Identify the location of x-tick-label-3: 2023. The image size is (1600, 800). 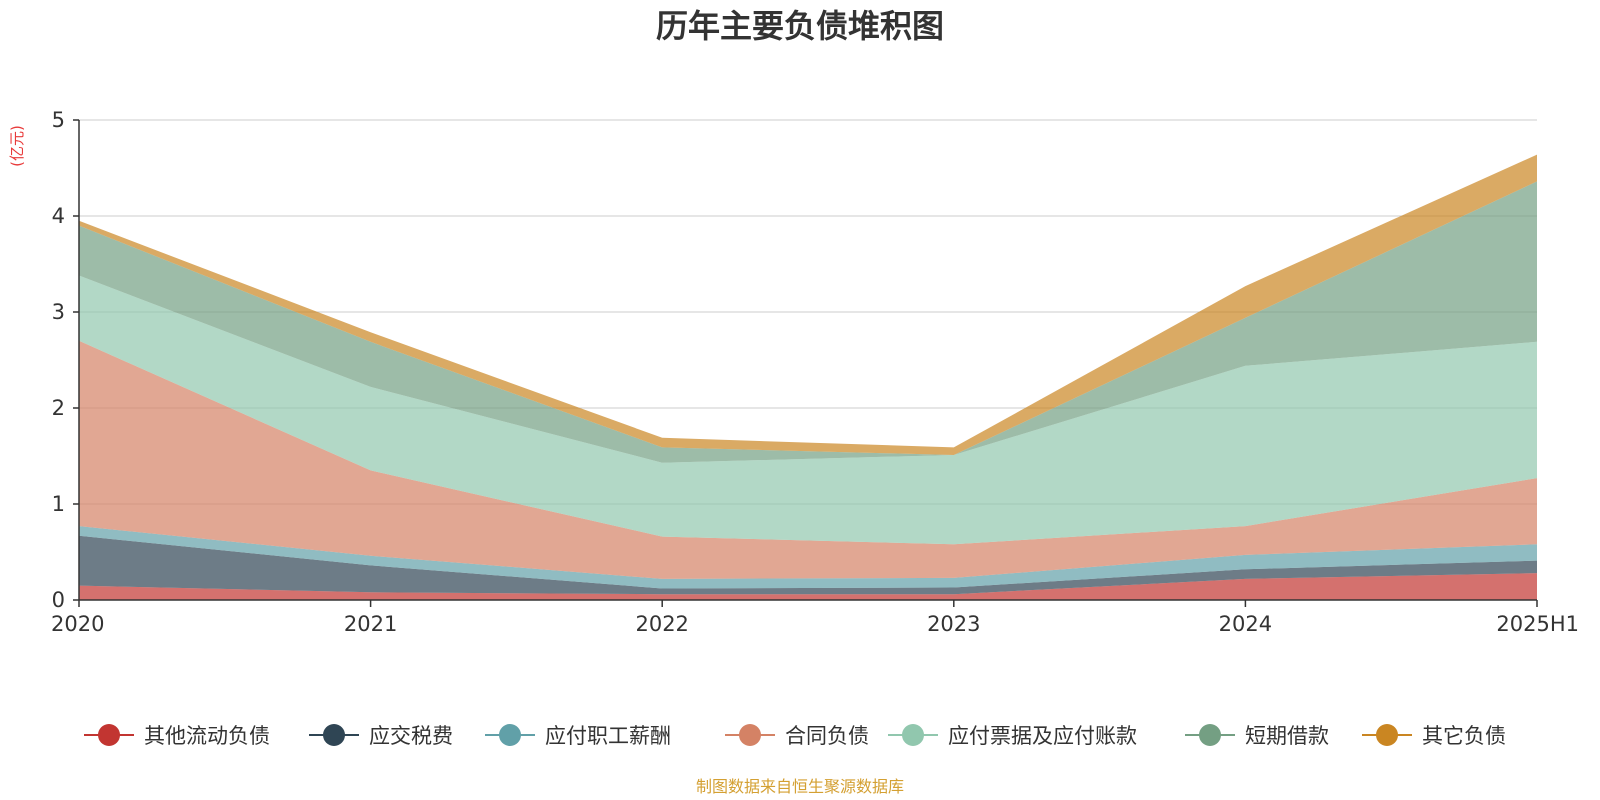
(953, 624).